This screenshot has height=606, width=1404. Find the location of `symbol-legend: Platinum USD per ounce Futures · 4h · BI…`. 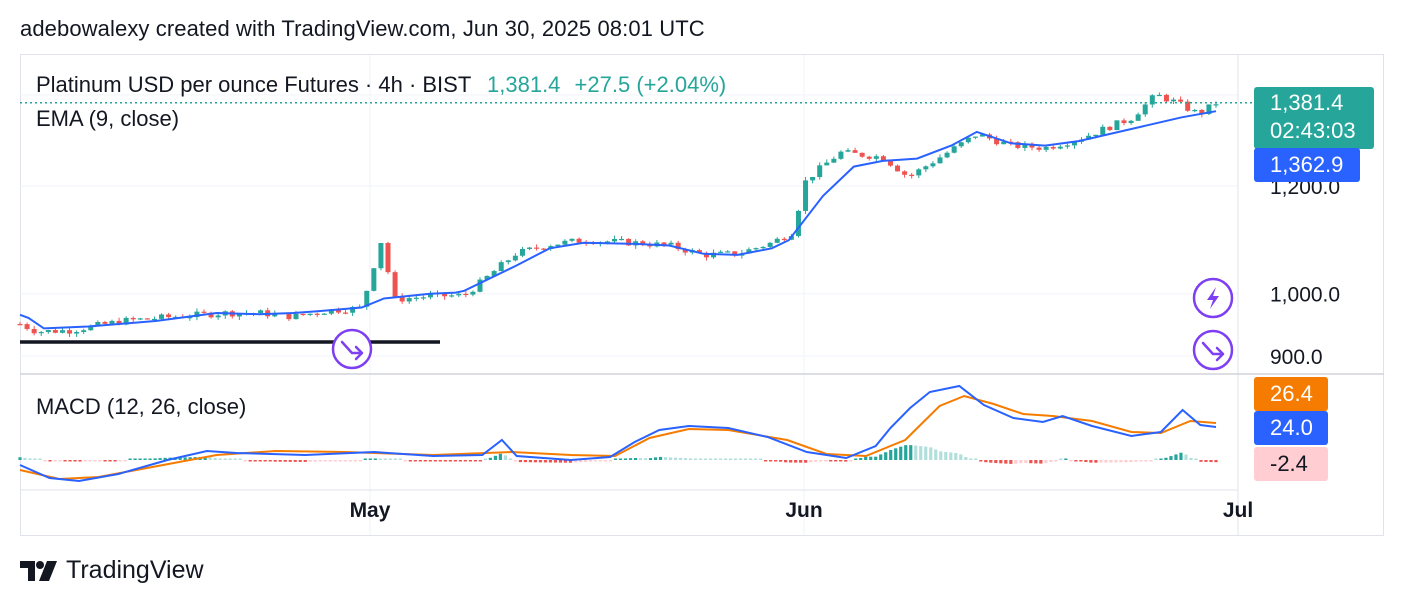

symbol-legend: Platinum USD per ounce Futures · 4h · BI… is located at coordinates (381, 85).